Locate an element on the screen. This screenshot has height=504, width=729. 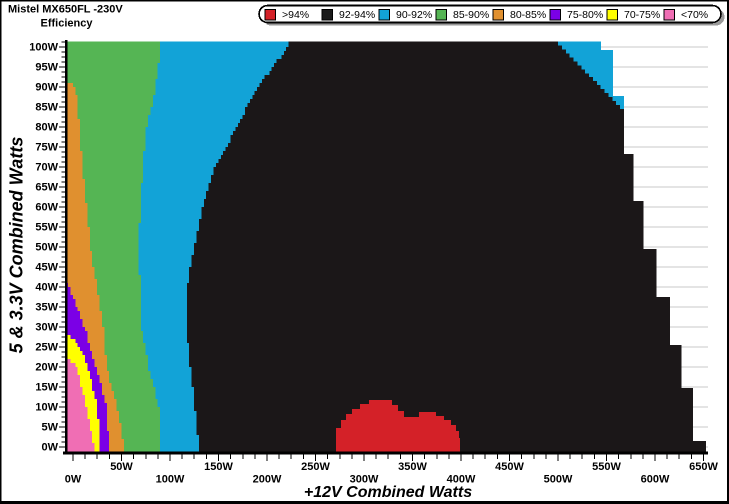
svg-text: 35W is located at coordinates (46, 308).